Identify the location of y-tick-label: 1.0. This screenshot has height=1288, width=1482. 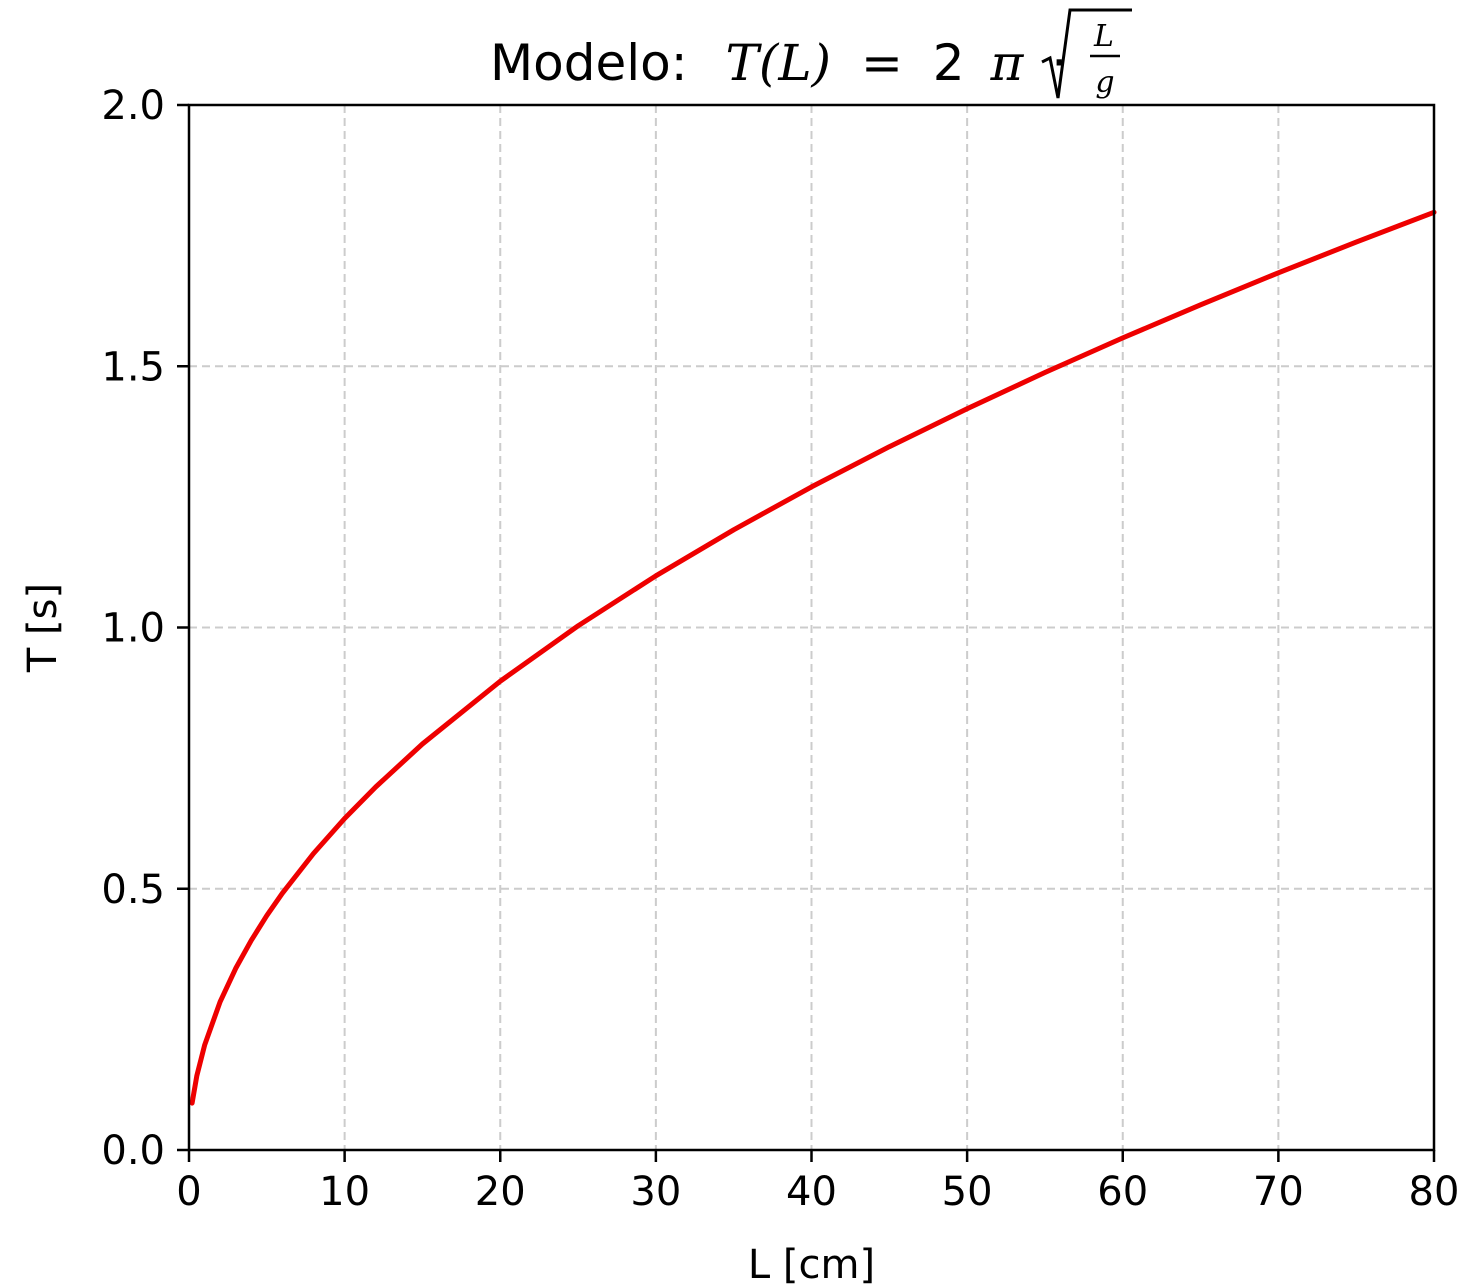
(133, 629).